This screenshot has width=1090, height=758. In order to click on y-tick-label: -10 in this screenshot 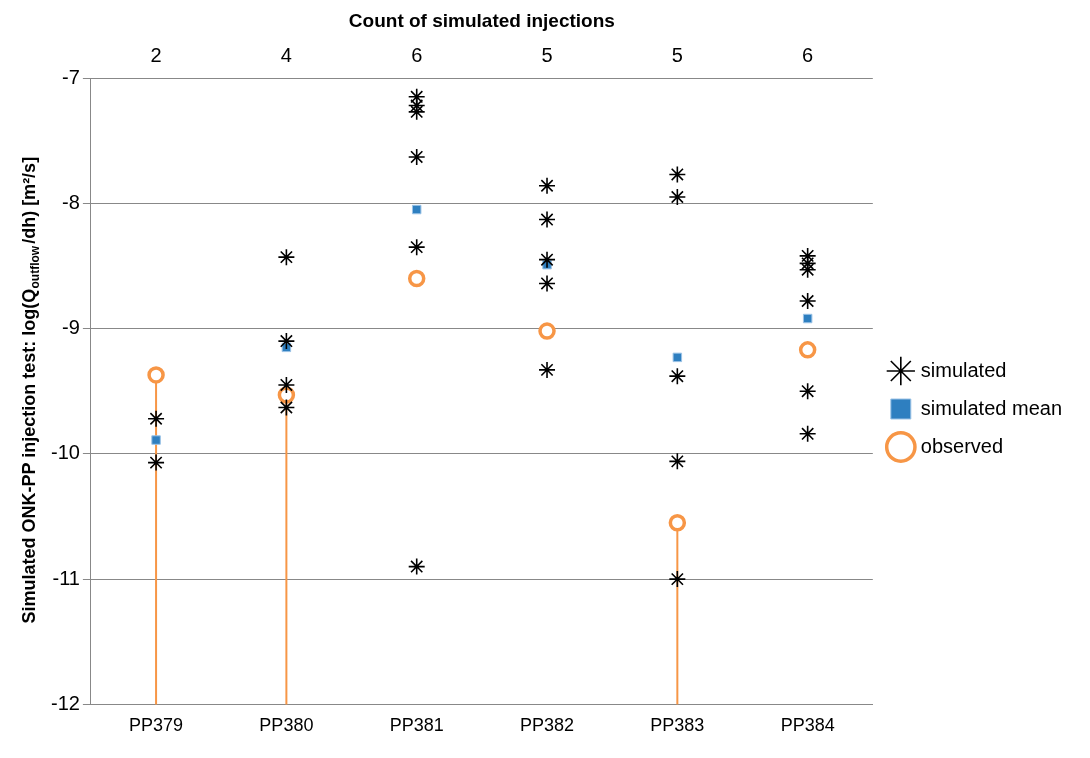, I will do `click(65, 452)`.